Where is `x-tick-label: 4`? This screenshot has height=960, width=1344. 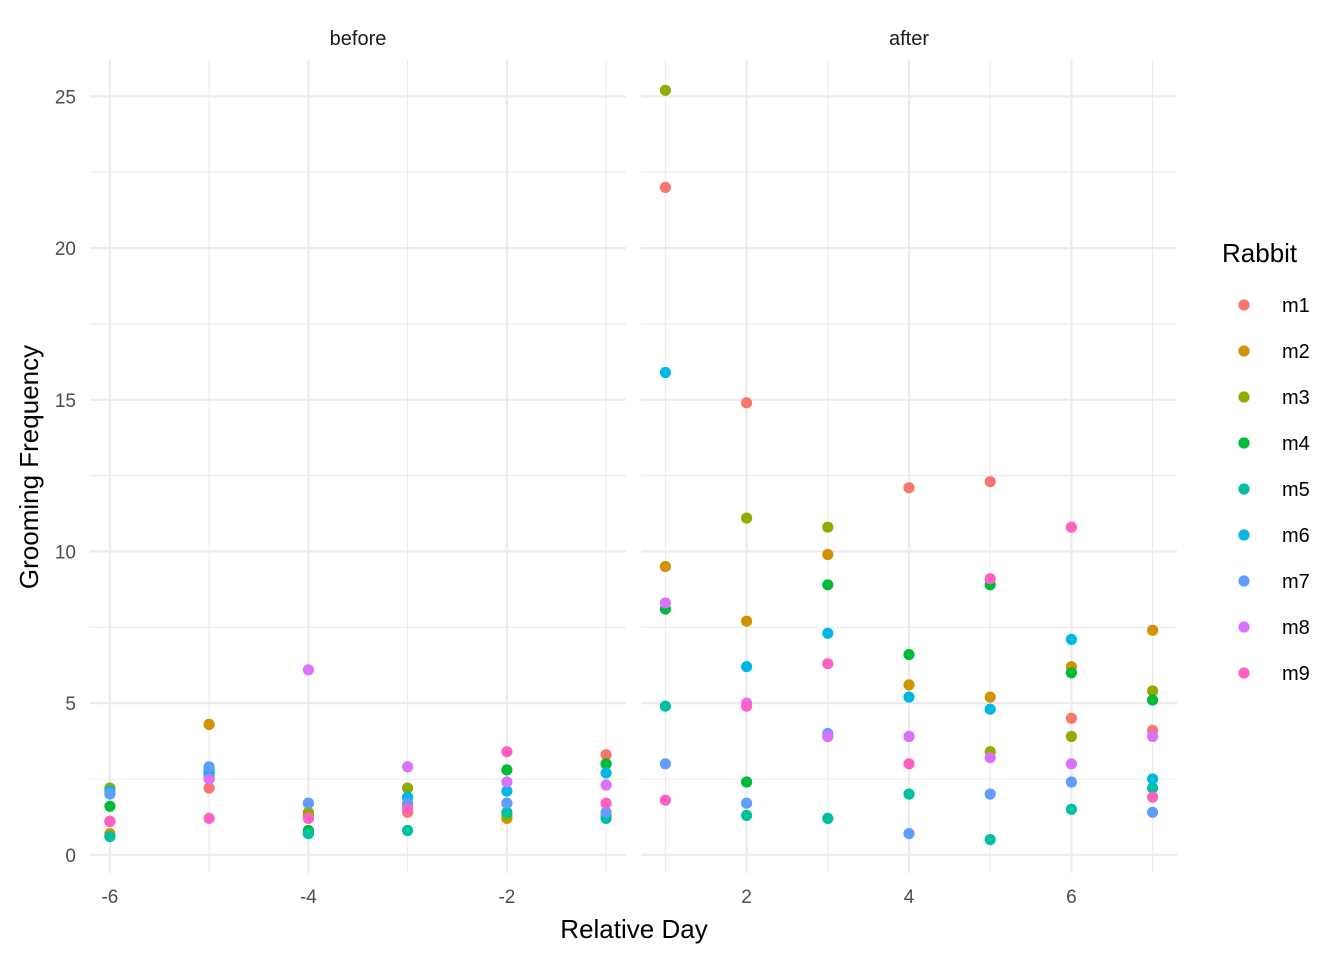
x-tick-label: 4 is located at coordinates (909, 897).